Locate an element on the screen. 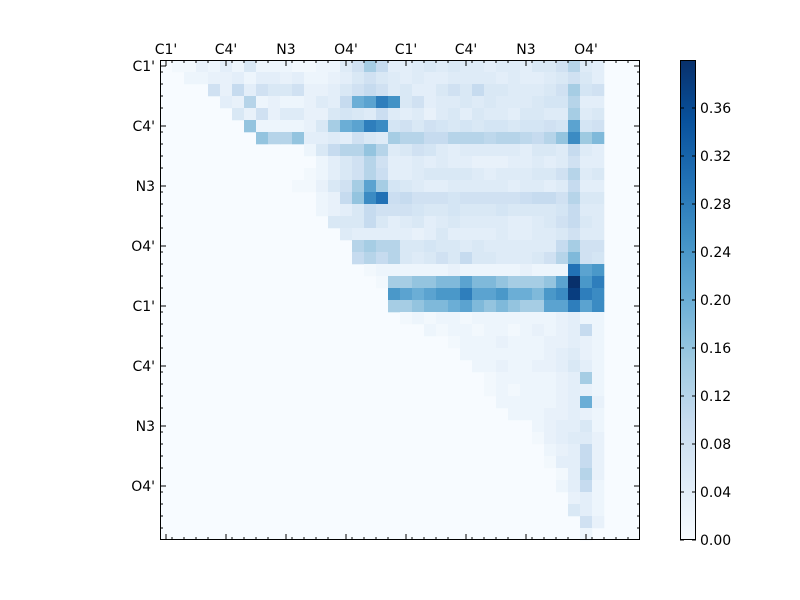 Image resolution: width=800 pixels, height=600 pixels. y-tick-label: C4' is located at coordinates (143, 127).